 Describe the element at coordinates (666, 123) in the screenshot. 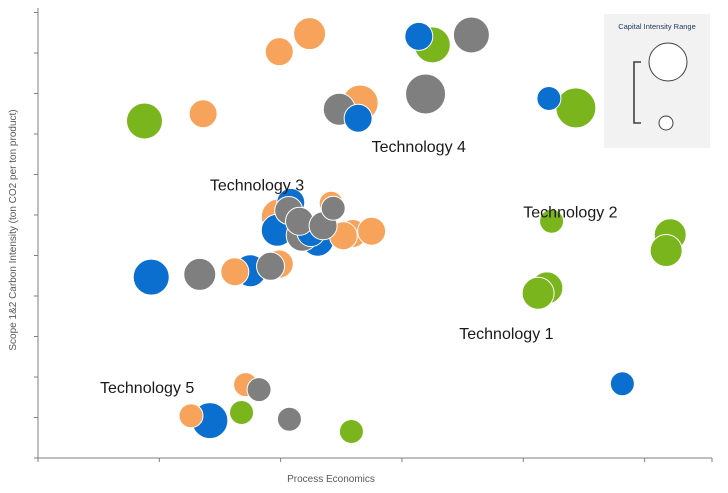

I see `legend-small-circle-icon` at that location.